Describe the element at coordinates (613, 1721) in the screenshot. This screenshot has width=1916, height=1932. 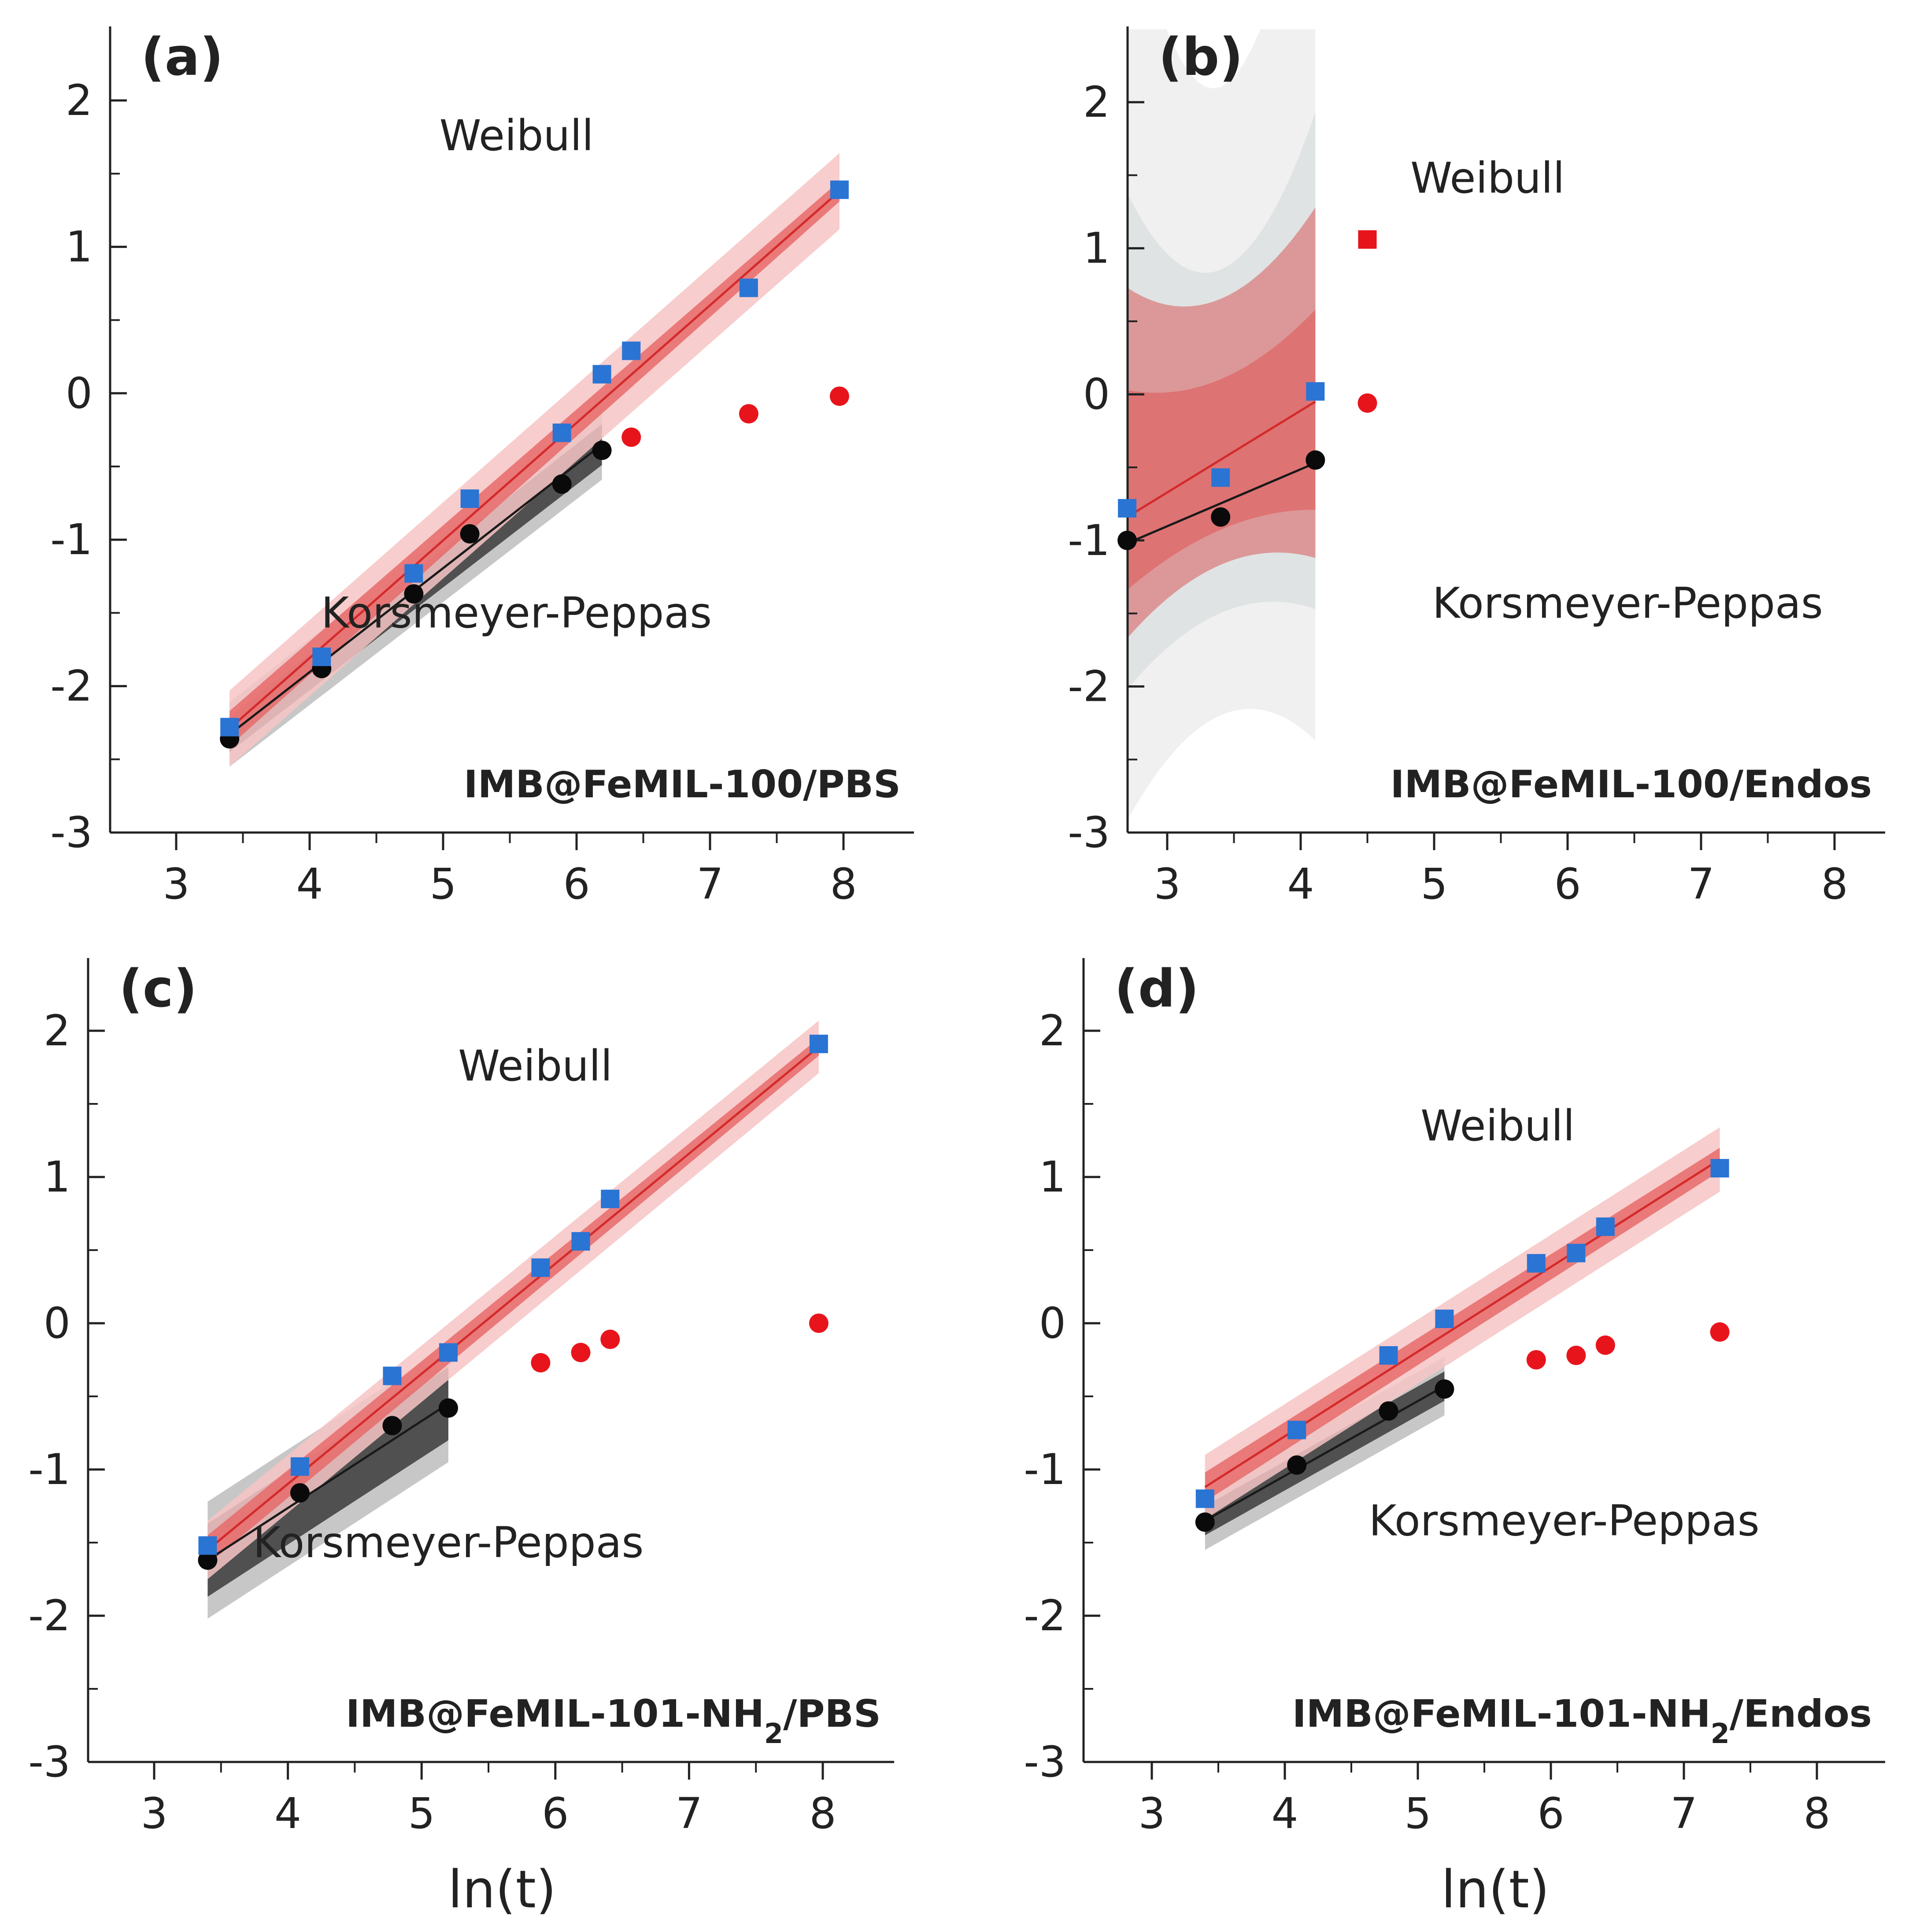
I see `sample-label: IMB@FeMIL-101-NH2/PBS` at that location.